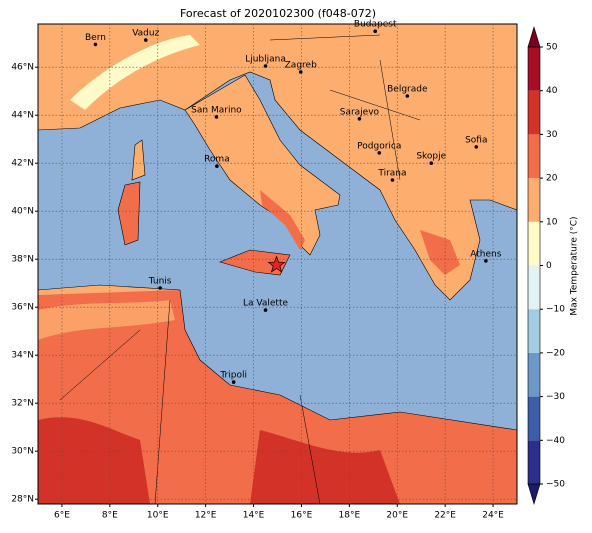  What do you see at coordinates (360, 112) in the screenshot?
I see `city-label: Sarajevo` at bounding box center [360, 112].